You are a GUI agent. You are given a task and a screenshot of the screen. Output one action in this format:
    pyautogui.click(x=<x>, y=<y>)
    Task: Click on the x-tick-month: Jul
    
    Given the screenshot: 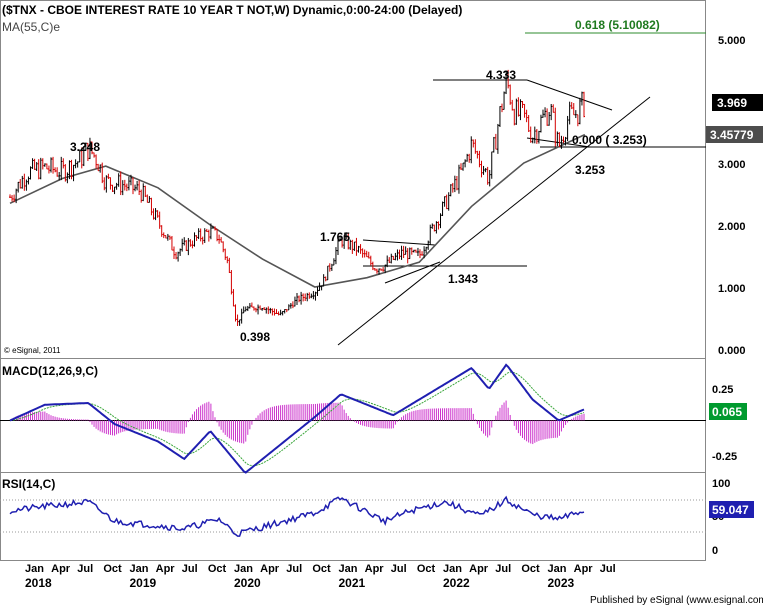 What is the action you would take?
    pyautogui.click(x=294, y=569)
    